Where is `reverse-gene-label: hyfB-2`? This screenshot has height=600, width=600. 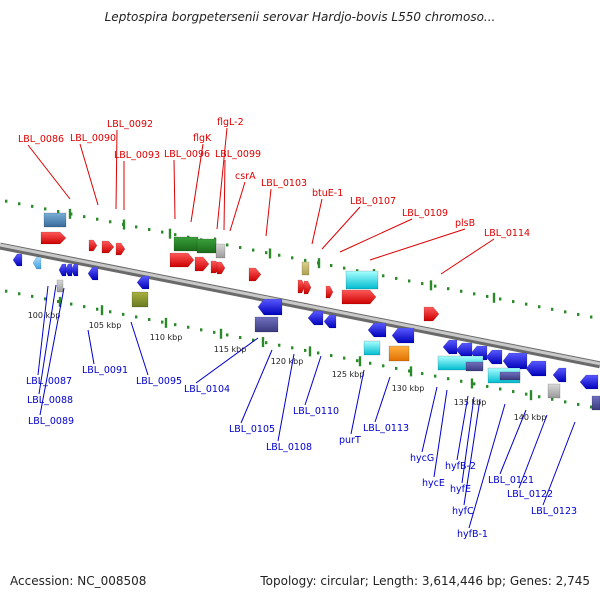 reverse-gene-label: hyfB-2 is located at coordinates (460, 466).